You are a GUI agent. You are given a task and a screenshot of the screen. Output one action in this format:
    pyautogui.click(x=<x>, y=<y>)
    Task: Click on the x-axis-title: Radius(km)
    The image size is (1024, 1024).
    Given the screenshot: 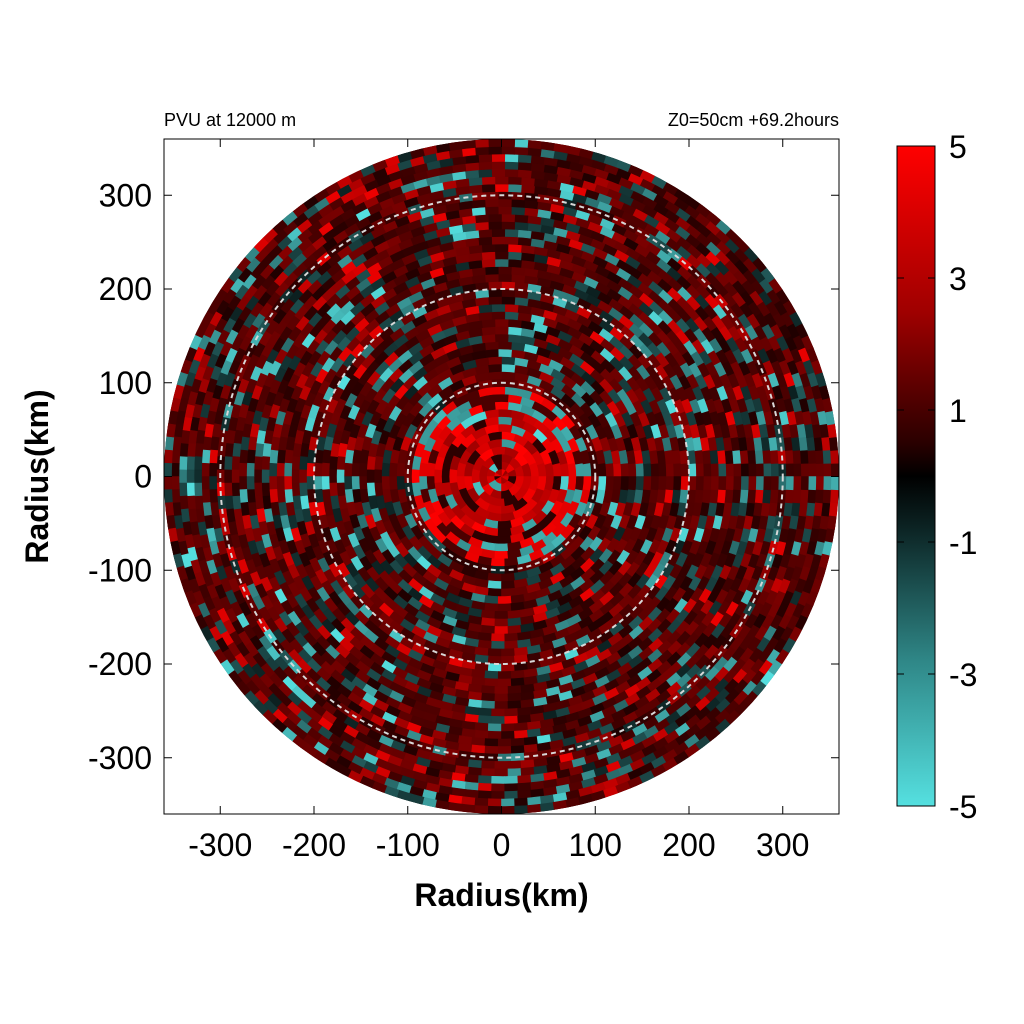 What is the action you would take?
    pyautogui.click(x=501, y=895)
    